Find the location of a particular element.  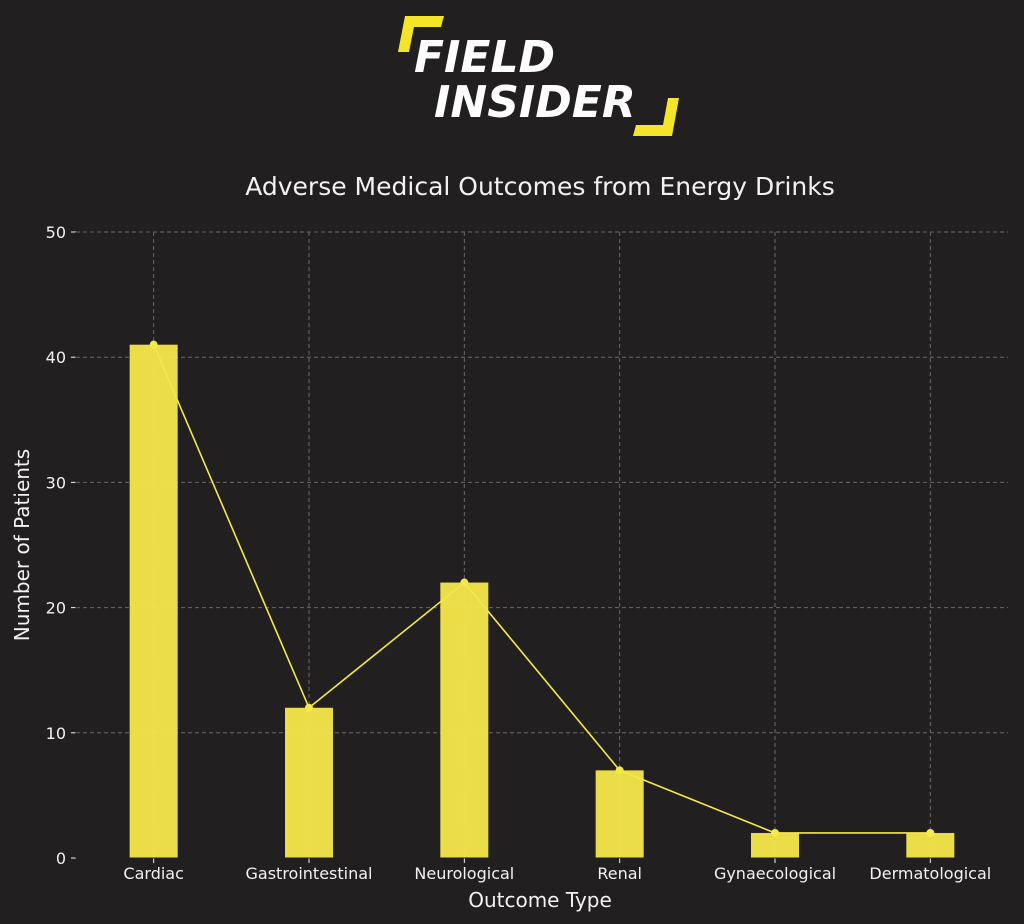

bar-neurological is located at coordinates (464, 720).